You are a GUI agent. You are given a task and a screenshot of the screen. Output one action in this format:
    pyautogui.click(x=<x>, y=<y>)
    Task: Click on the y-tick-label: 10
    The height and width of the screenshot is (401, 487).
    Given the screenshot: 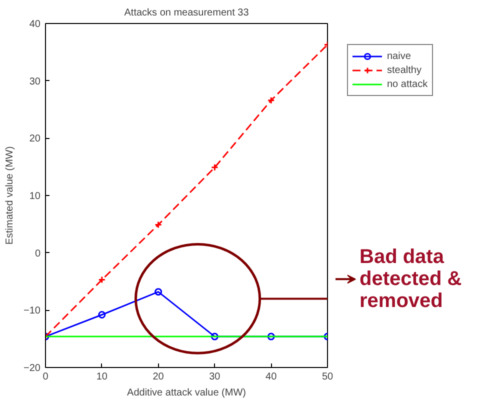 What is the action you would take?
    pyautogui.click(x=35, y=196)
    